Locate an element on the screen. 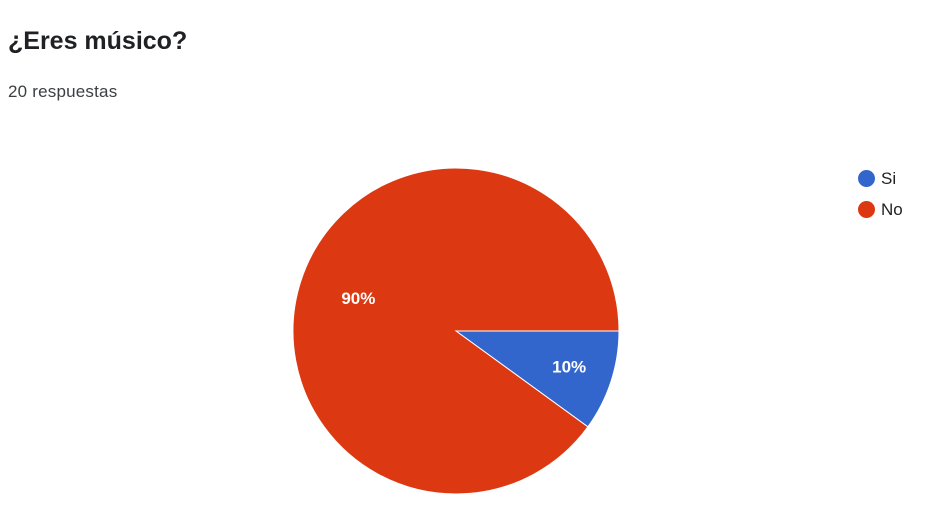 The height and width of the screenshot is (510, 930). chart-title: ¿Eres músico? is located at coordinates (98, 41).